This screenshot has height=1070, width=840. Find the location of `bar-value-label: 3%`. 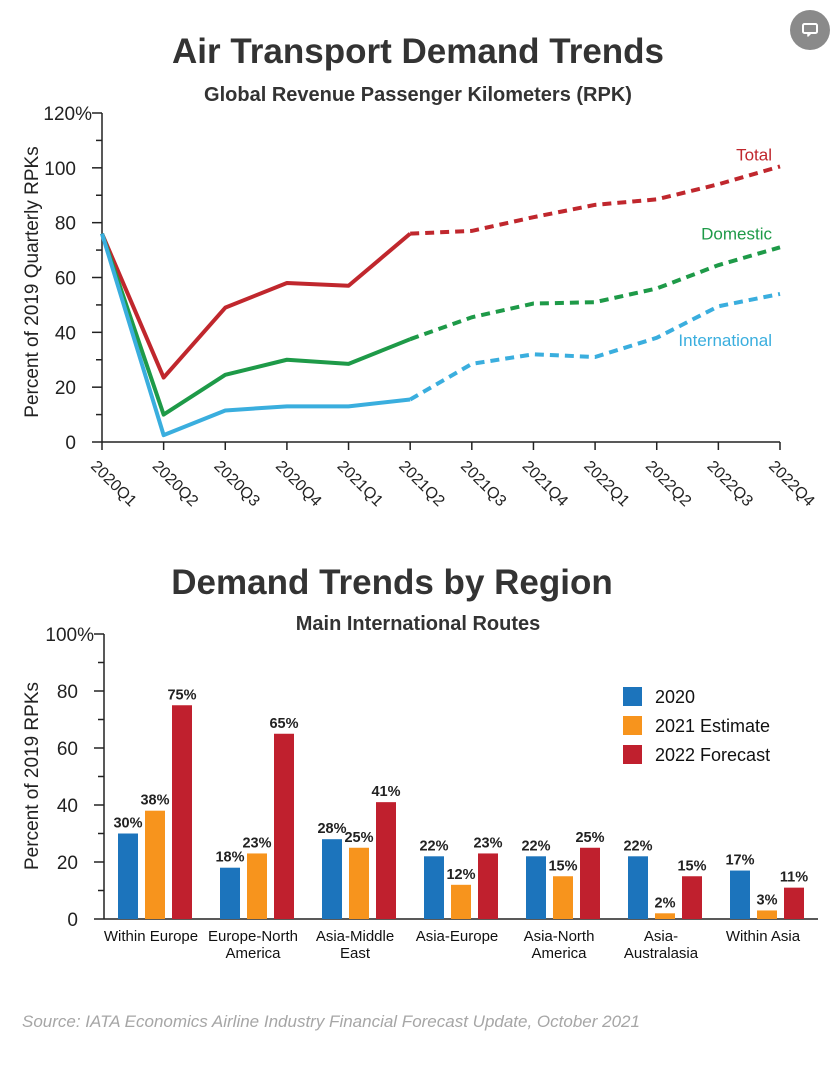

bar-value-label: 3% is located at coordinates (767, 900).